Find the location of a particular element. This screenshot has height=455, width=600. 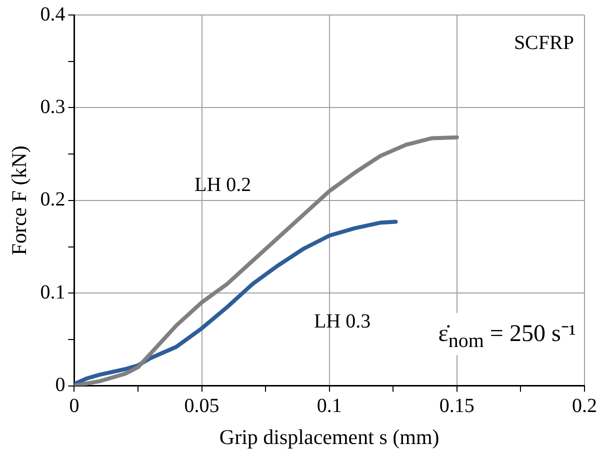

text: LH 0.3 is located at coordinates (342, 321).